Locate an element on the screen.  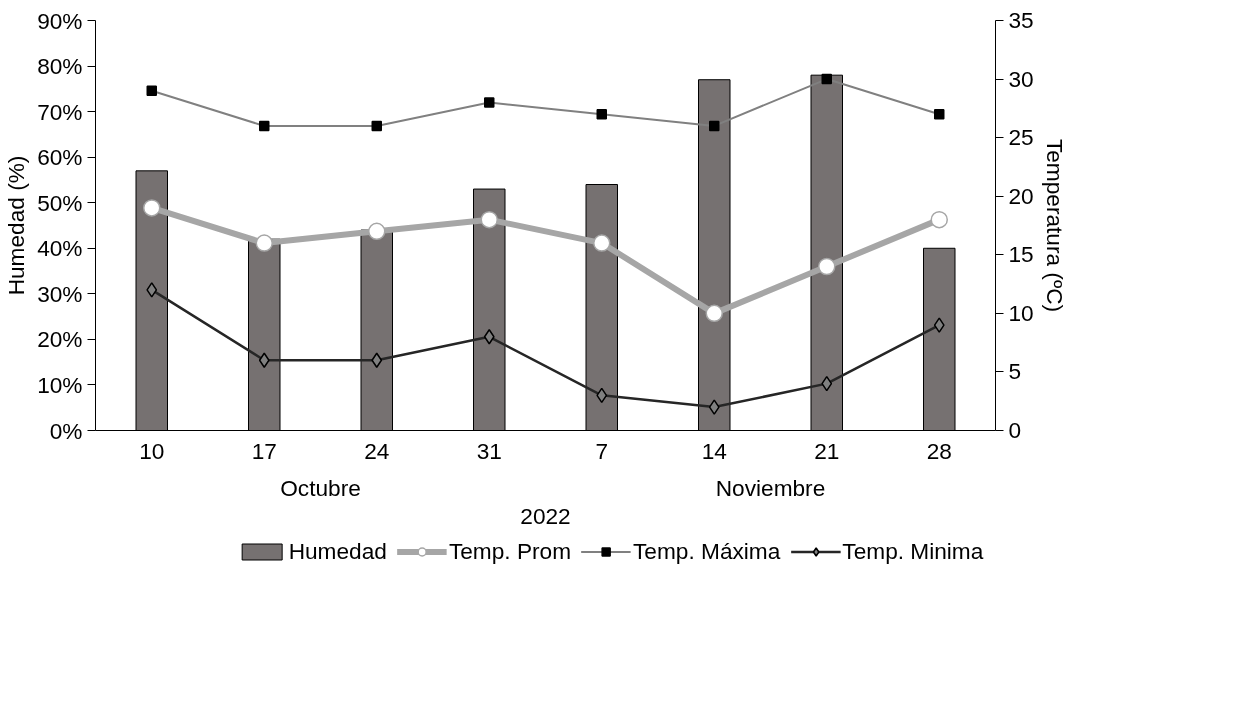
y-tick-label: 20% is located at coordinates (60, 339).